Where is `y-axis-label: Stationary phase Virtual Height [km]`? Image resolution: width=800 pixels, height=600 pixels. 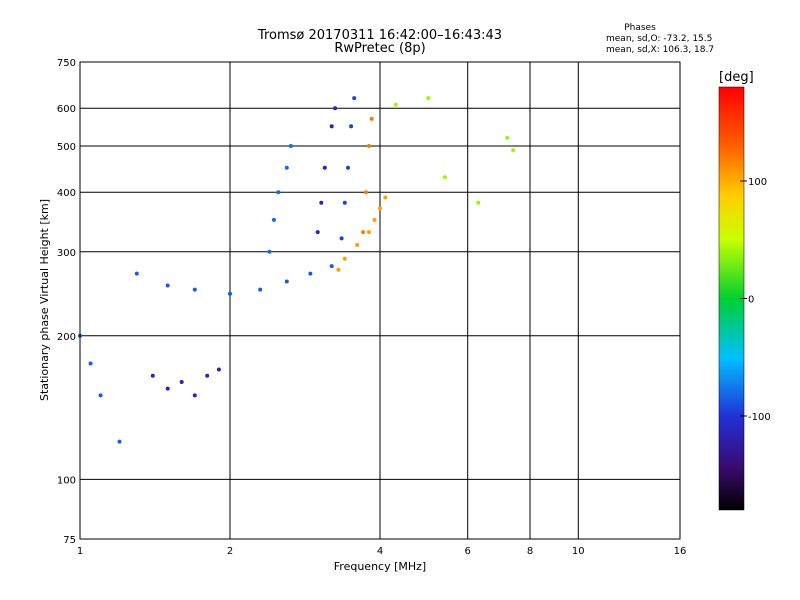 y-axis-label: Stationary phase Virtual Height [km] is located at coordinates (44, 300).